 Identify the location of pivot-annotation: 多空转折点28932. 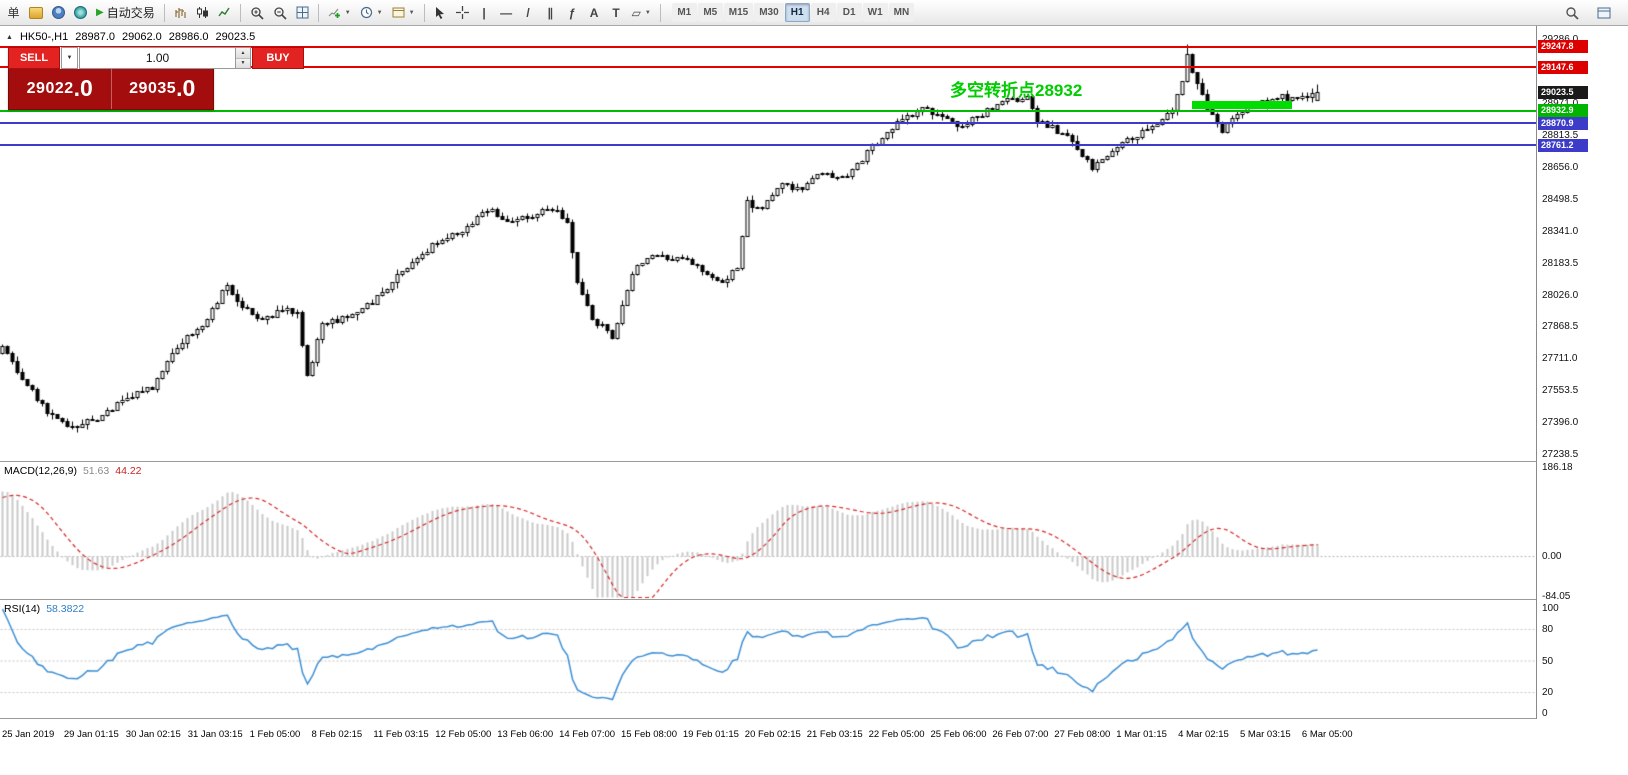
(1016, 90).